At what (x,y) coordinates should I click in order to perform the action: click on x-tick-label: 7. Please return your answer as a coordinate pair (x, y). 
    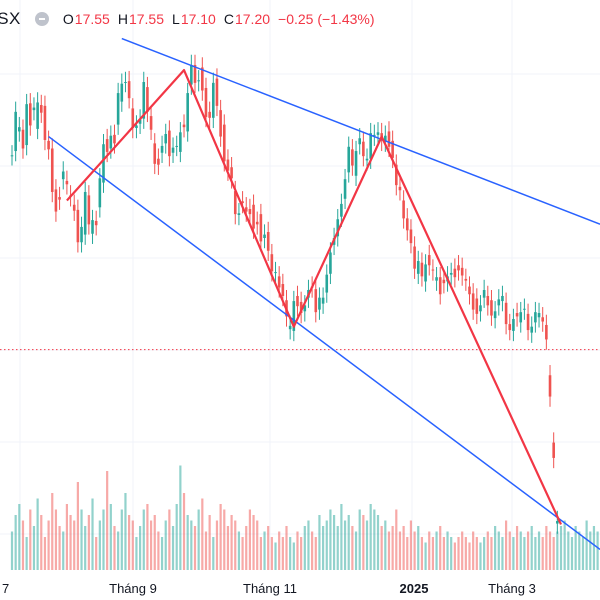
    Looking at the image, I should click on (5, 588).